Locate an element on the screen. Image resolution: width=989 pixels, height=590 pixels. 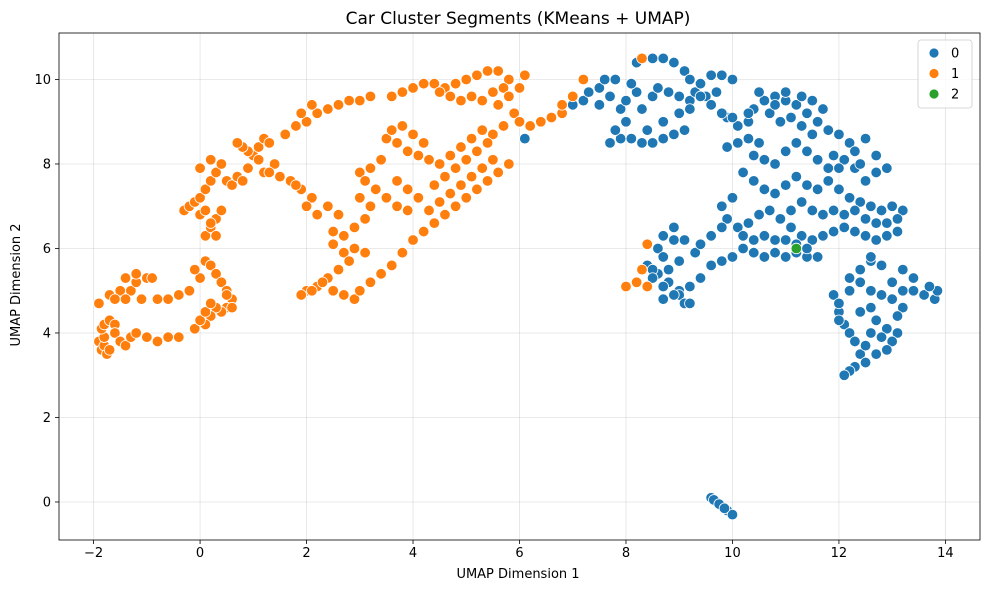
legend-label: 2 is located at coordinates (955, 95).